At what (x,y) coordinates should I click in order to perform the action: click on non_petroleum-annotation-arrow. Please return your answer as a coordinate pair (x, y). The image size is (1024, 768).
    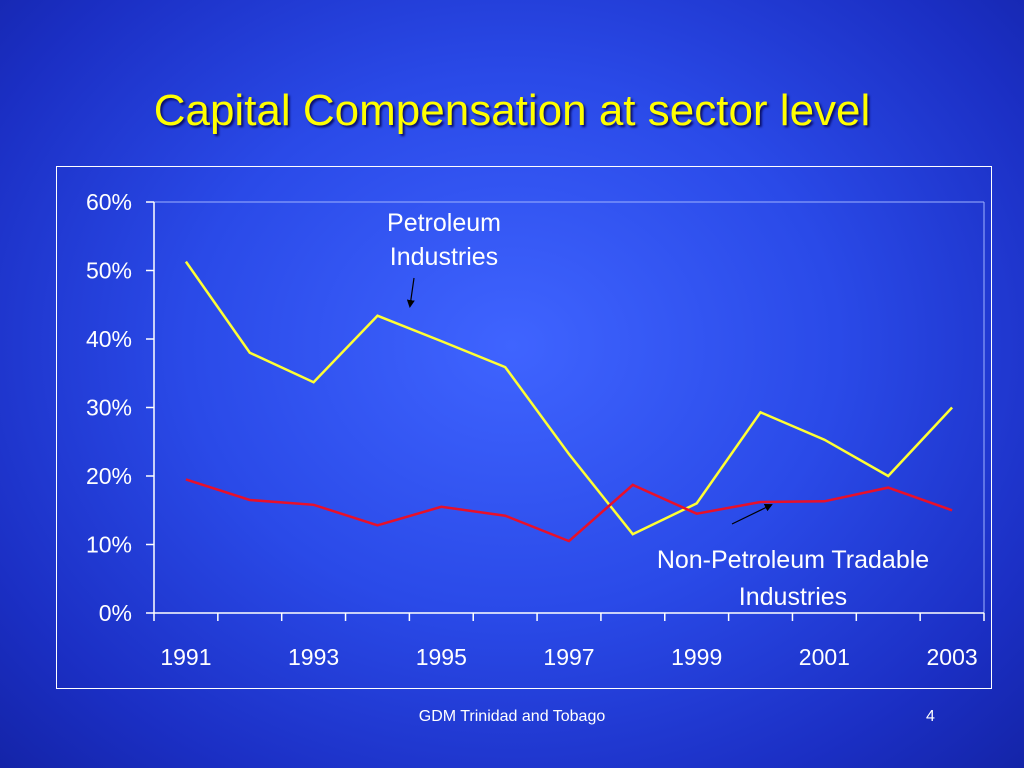
    Looking at the image, I should click on (752, 514).